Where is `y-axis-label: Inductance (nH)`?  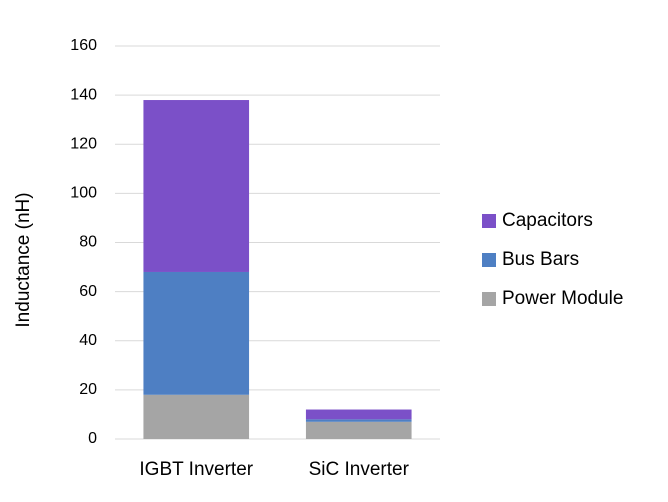 y-axis-label: Inductance (nH) is located at coordinates (23, 259).